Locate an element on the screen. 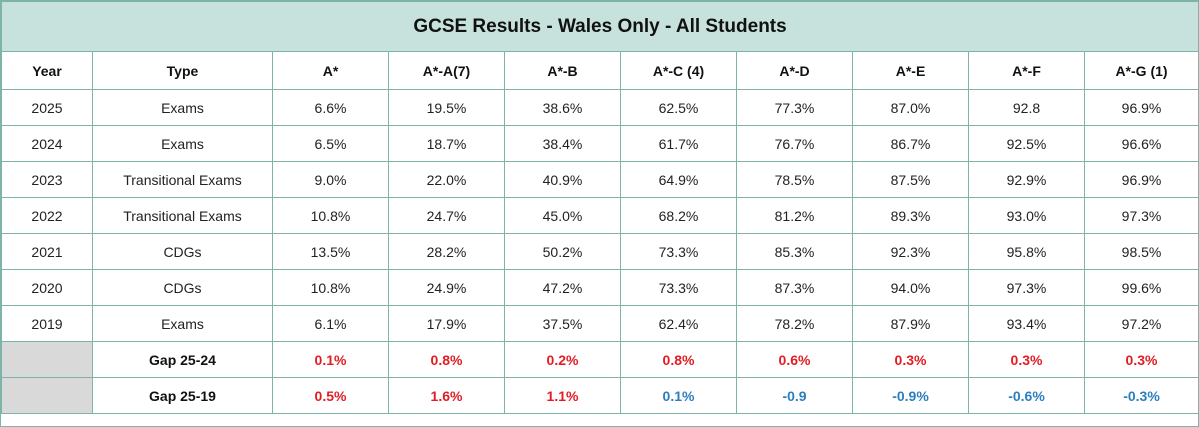  value-cell: 18.7% is located at coordinates (446, 143).